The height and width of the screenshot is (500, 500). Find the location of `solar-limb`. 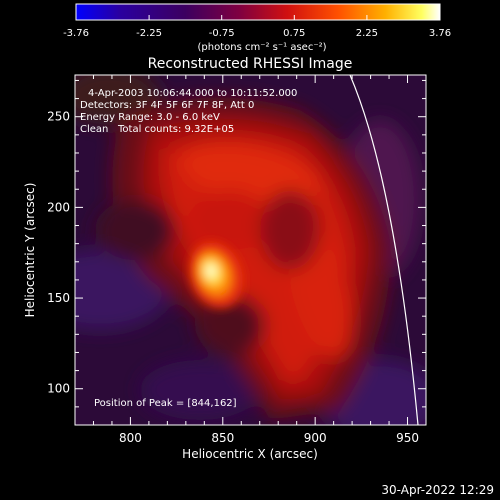

solar-limb is located at coordinates (384, 250).